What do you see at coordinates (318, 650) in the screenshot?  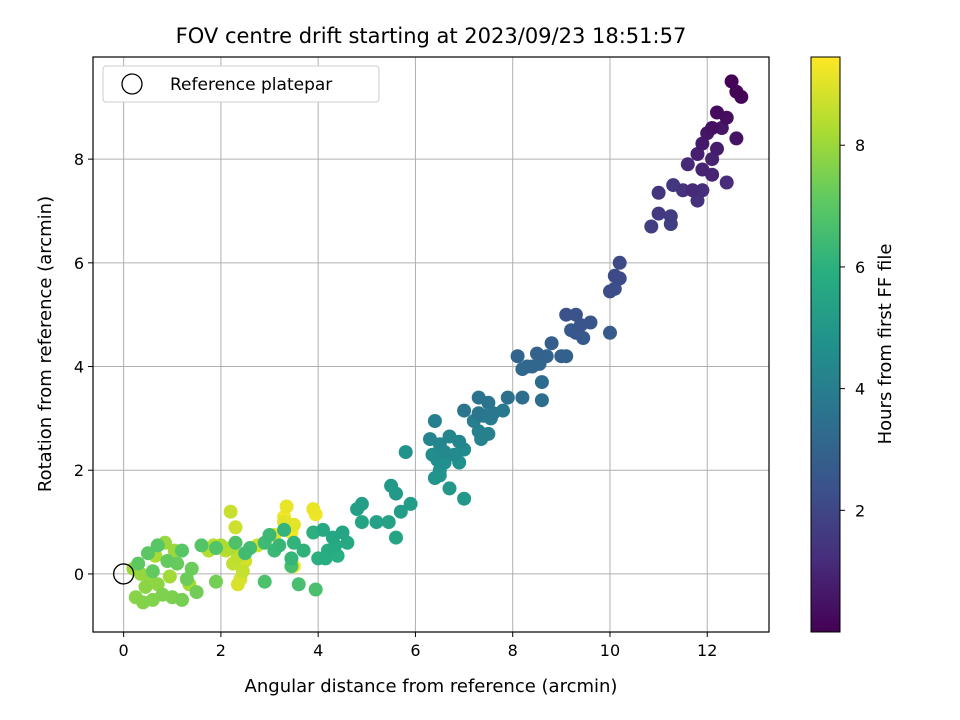 I see `x-tick-label: 4` at bounding box center [318, 650].